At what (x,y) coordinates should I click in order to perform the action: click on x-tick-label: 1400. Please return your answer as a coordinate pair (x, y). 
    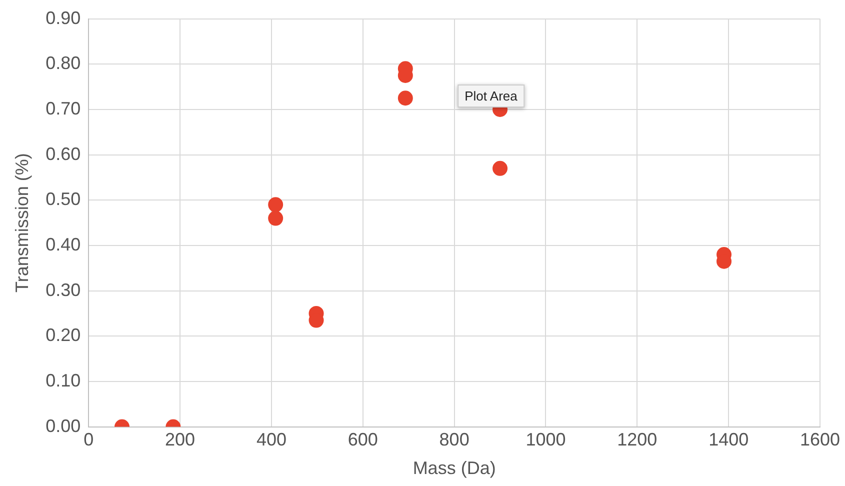
    Looking at the image, I should click on (728, 440).